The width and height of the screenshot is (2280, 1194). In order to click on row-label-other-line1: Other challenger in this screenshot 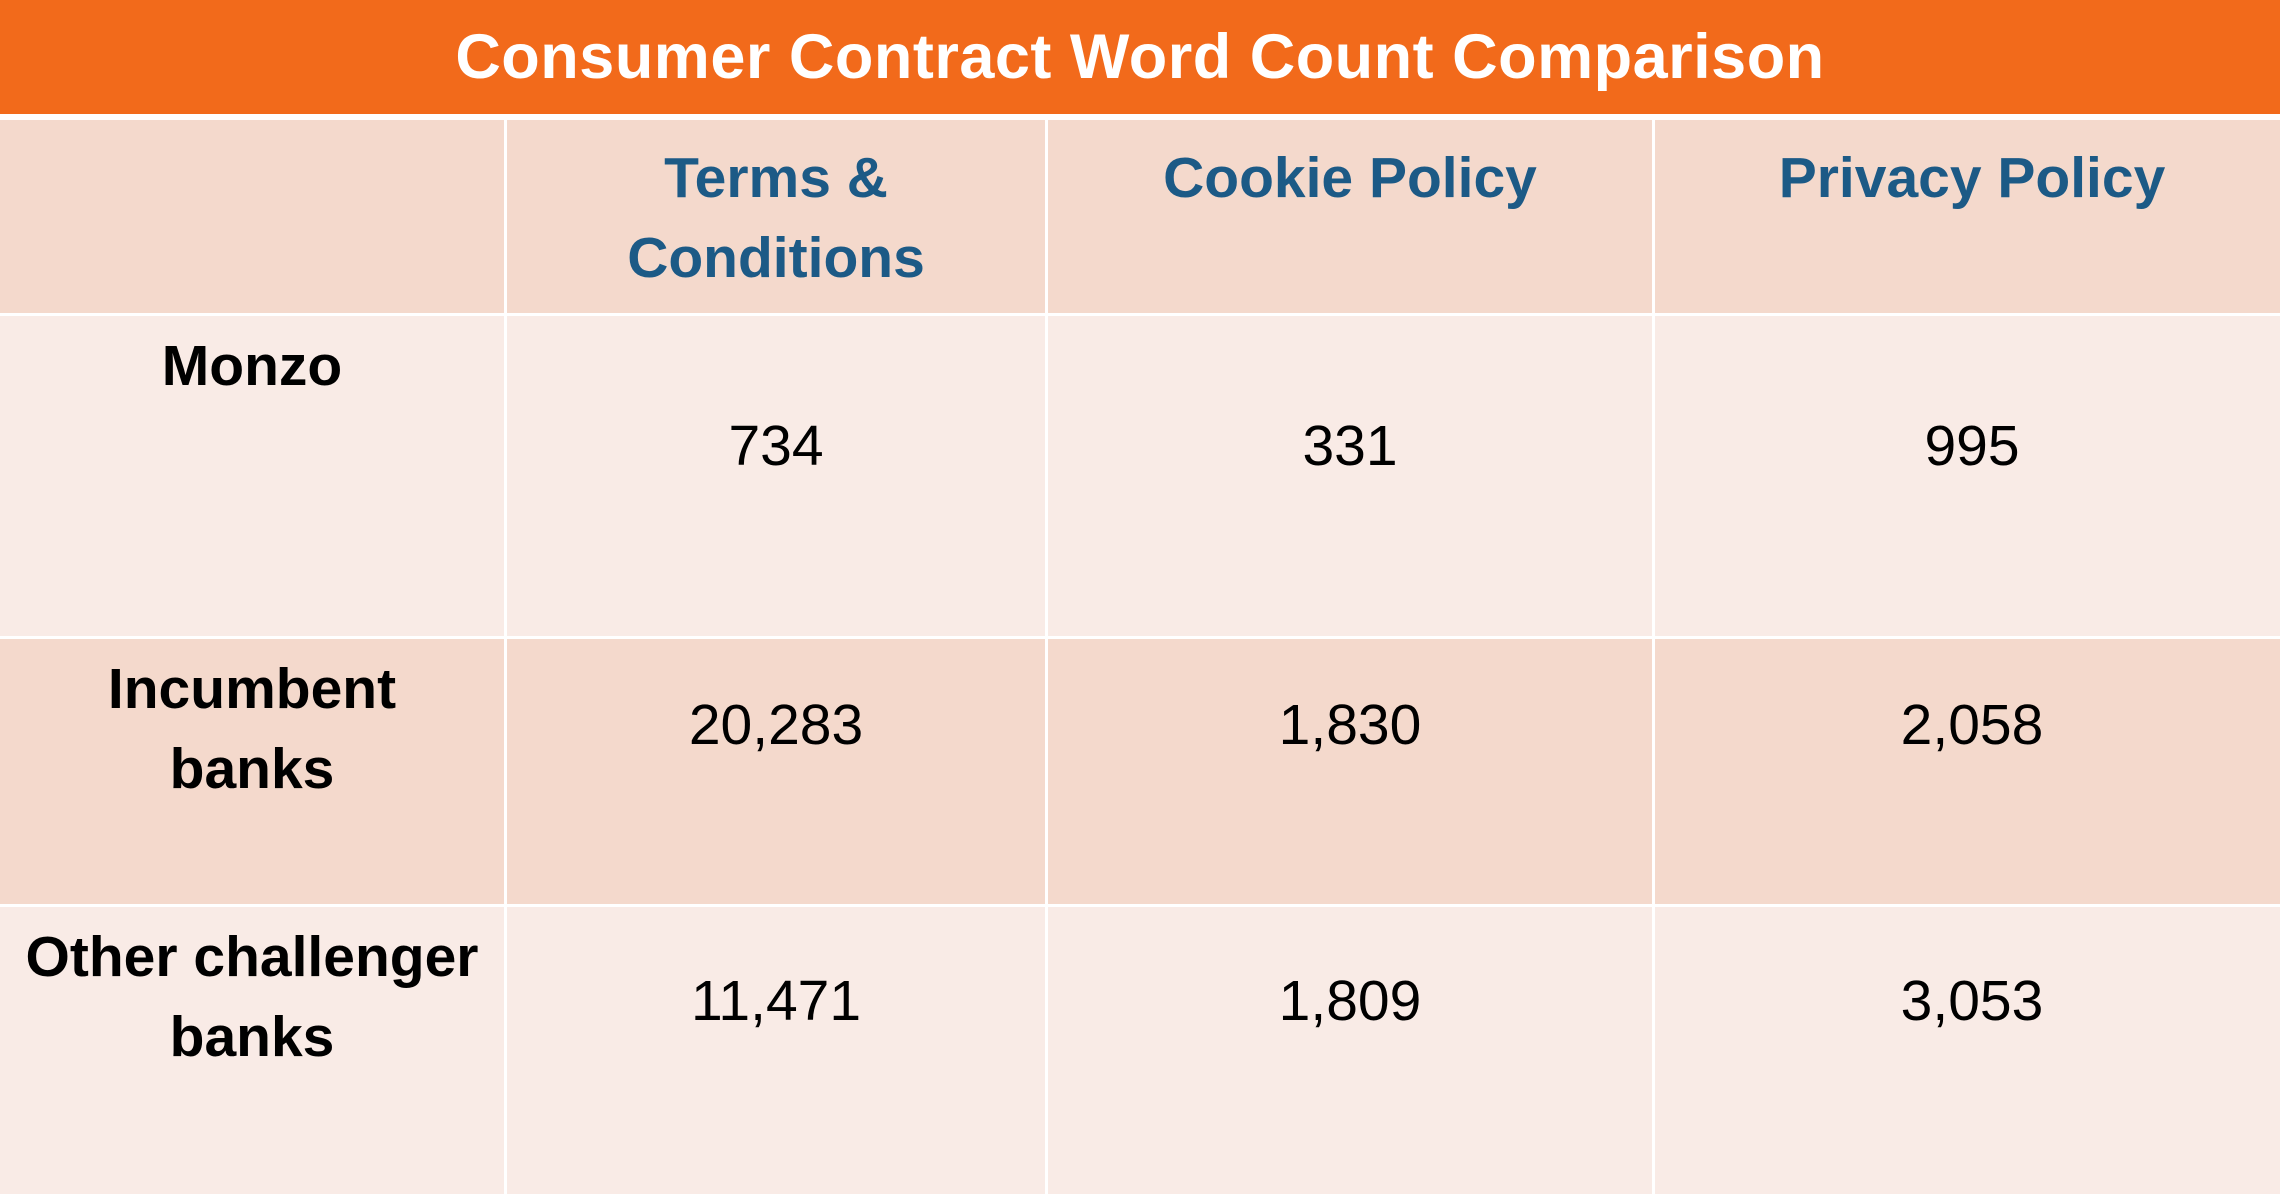, I will do `click(252, 957)`.